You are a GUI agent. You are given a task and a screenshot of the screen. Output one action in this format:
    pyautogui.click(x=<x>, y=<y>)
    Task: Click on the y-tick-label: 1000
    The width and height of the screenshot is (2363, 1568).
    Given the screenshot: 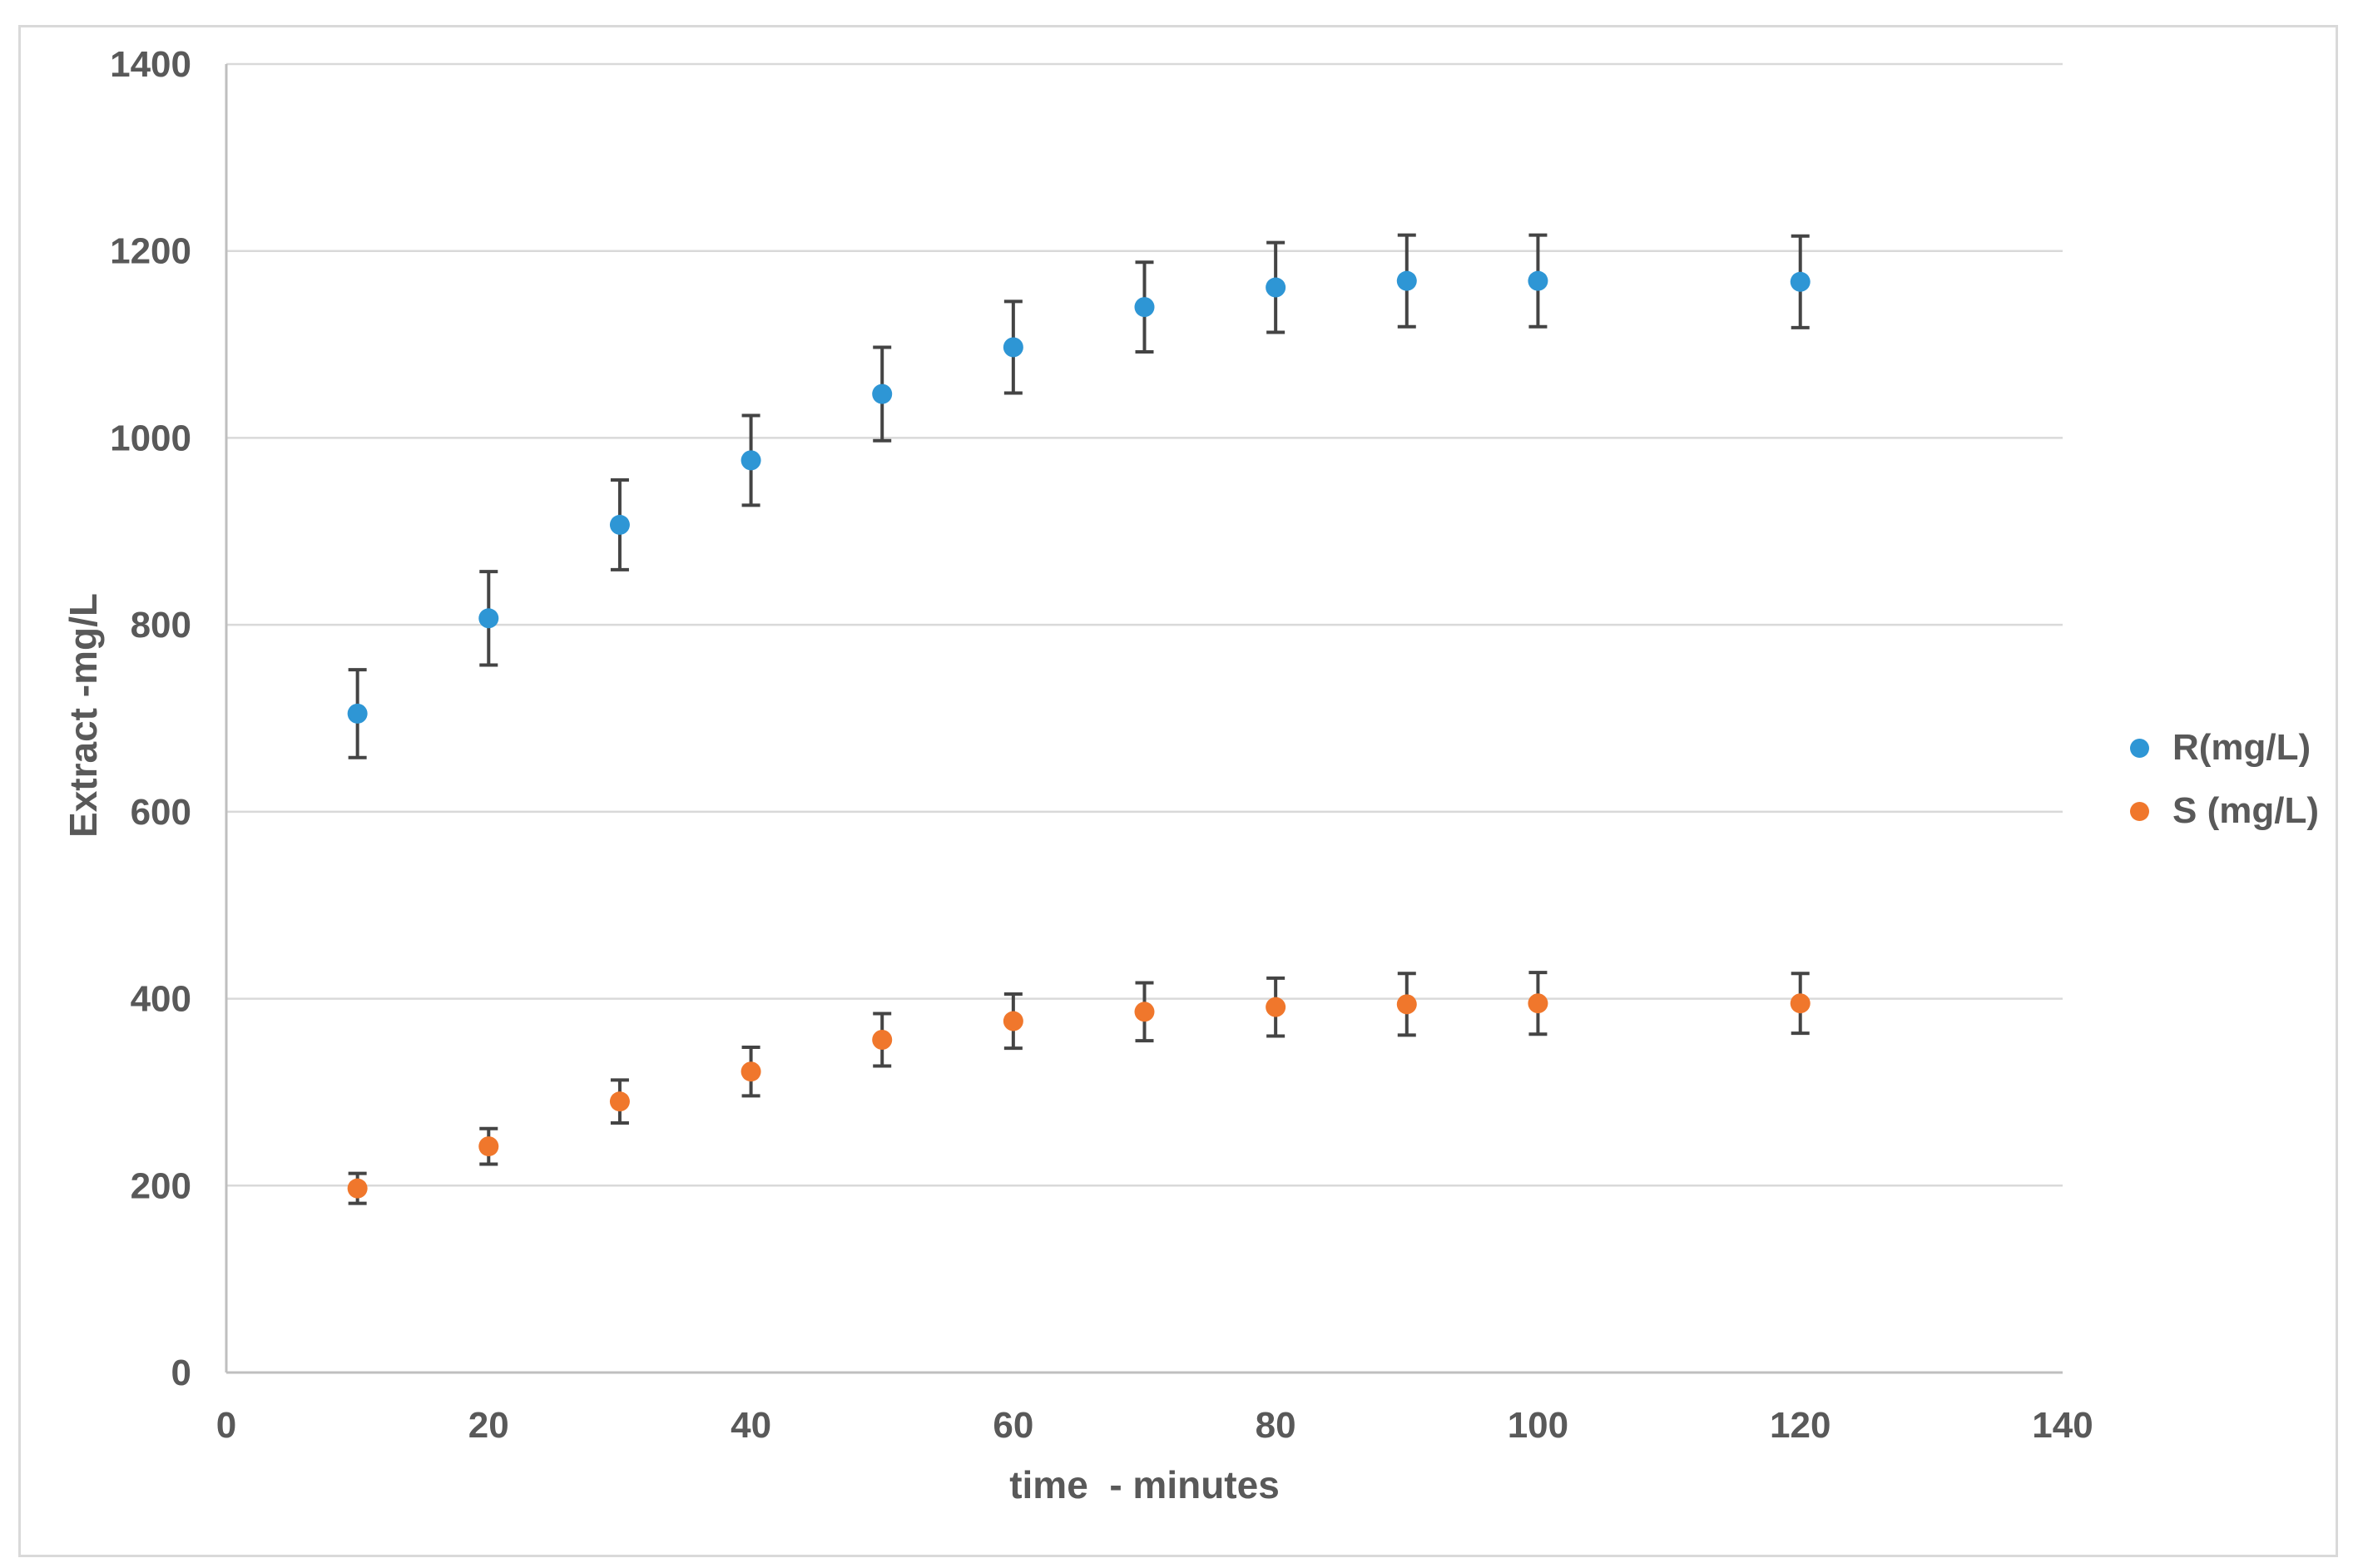 What is the action you would take?
    pyautogui.click(x=150, y=438)
    